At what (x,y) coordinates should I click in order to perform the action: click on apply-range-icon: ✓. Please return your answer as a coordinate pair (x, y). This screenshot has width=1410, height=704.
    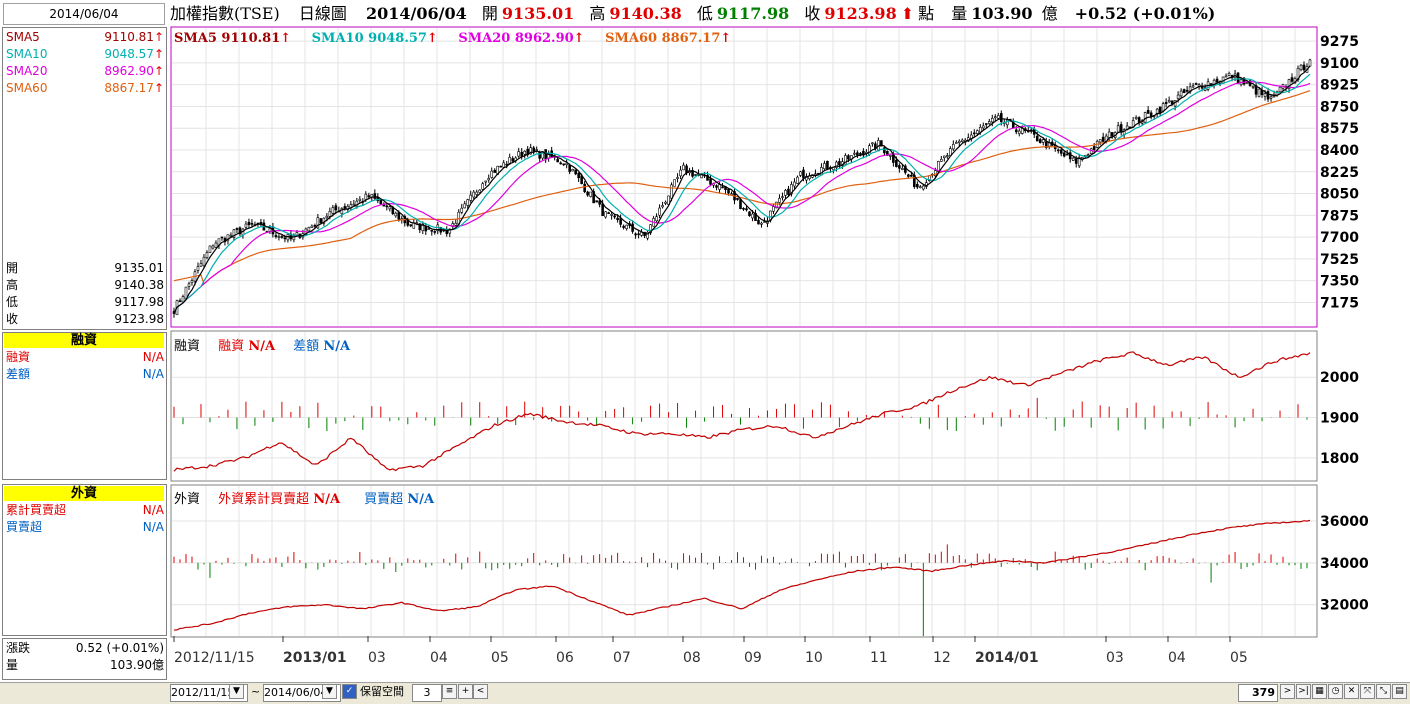
    Looking at the image, I should click on (349, 691).